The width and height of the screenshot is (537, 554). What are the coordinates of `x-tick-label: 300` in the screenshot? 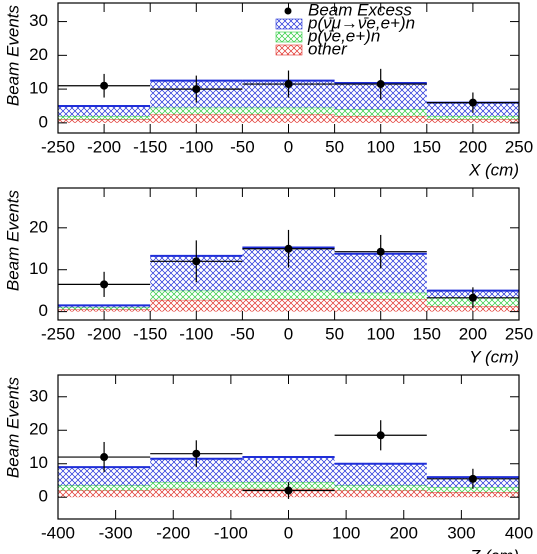 It's located at (461, 532).